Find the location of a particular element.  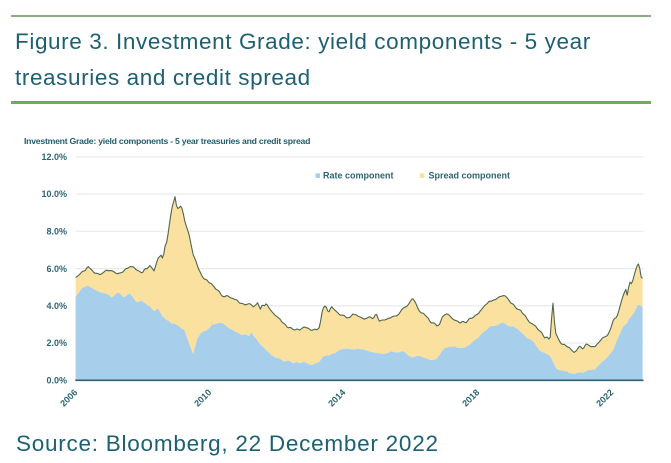

svg-text: Rate component is located at coordinates (358, 176).